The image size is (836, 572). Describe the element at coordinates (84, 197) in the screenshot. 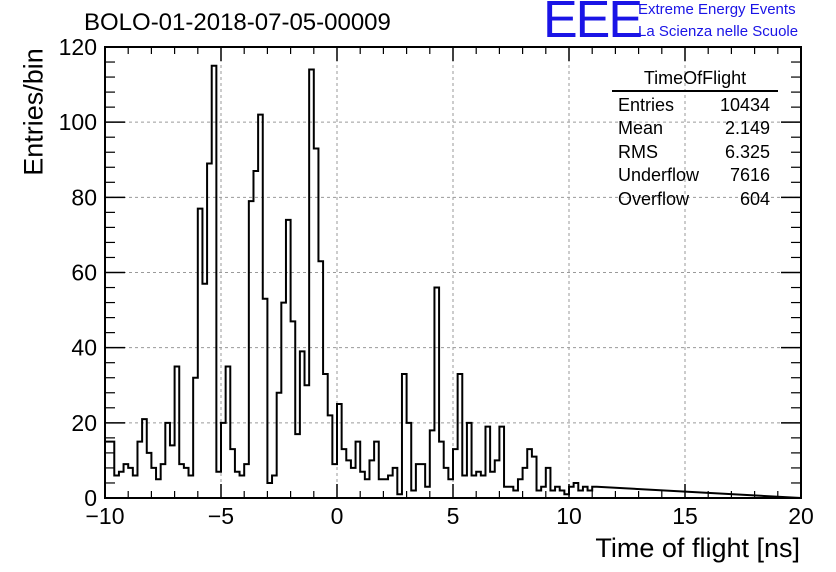

I see `y-tick-label: 80` at that location.